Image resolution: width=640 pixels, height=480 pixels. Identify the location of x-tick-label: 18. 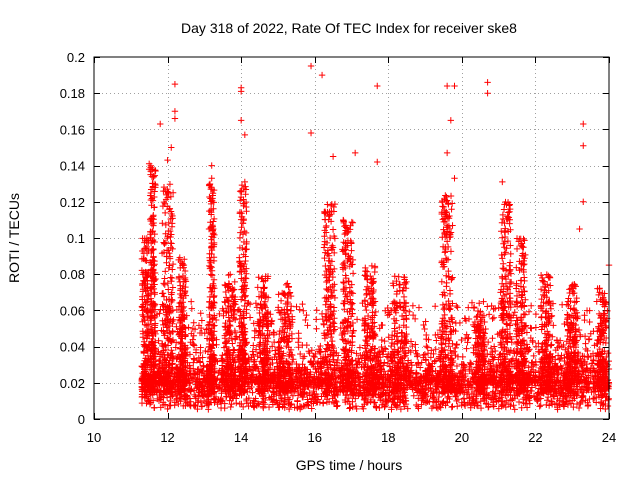
(388, 437).